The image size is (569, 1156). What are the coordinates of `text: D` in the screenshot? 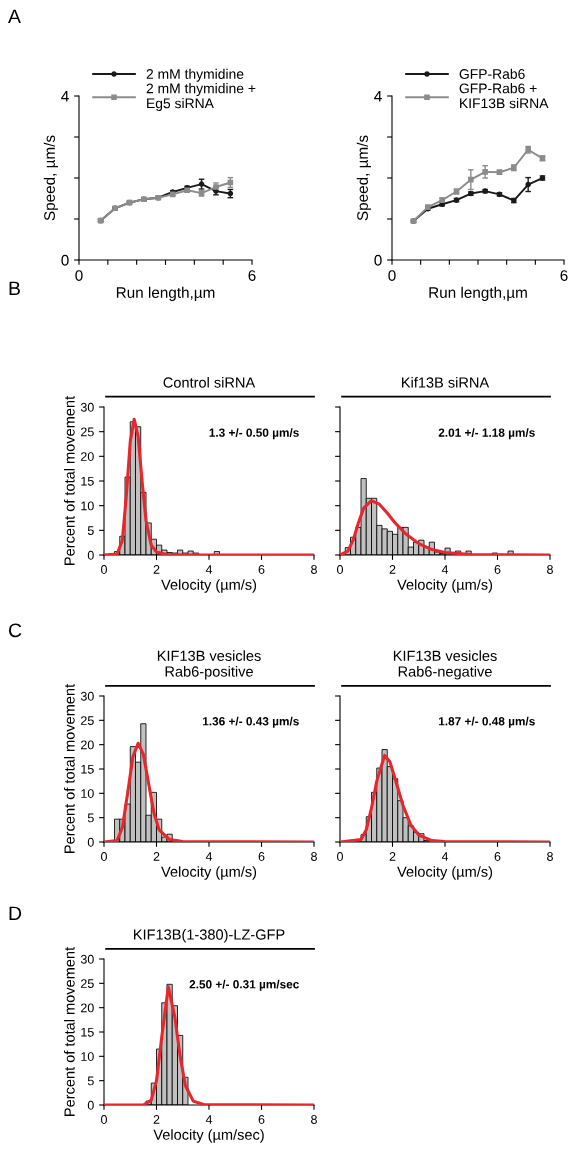 It's located at (15, 913).